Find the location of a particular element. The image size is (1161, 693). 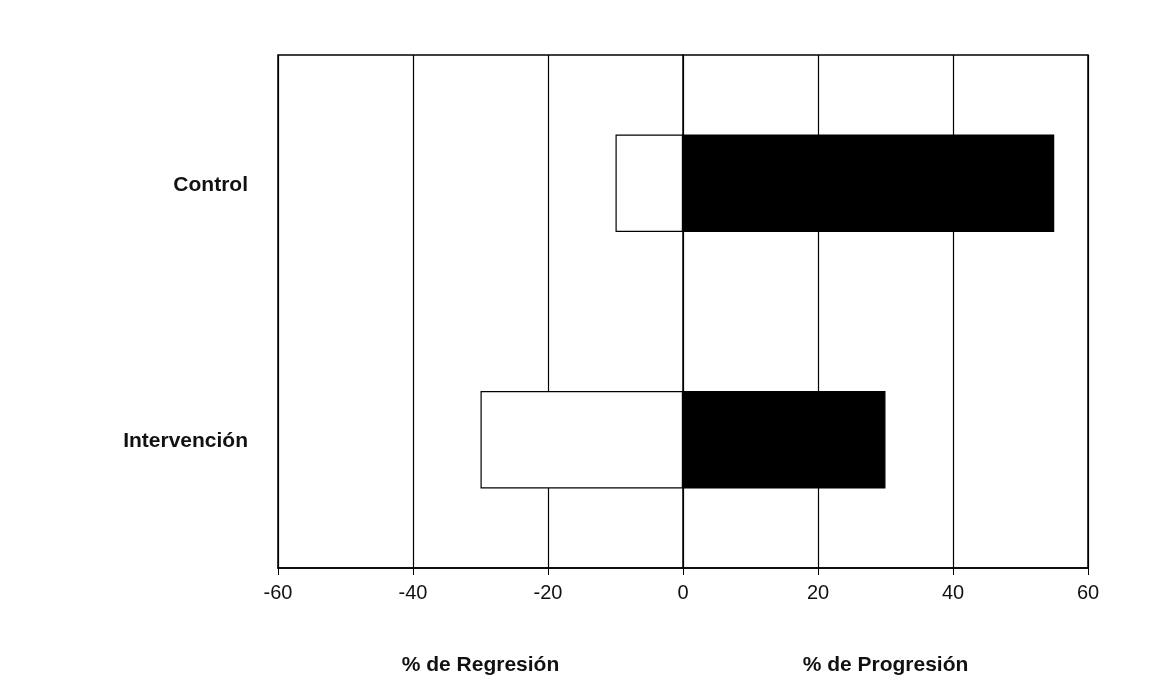

y-tick-label: Intervención is located at coordinates (185, 440).